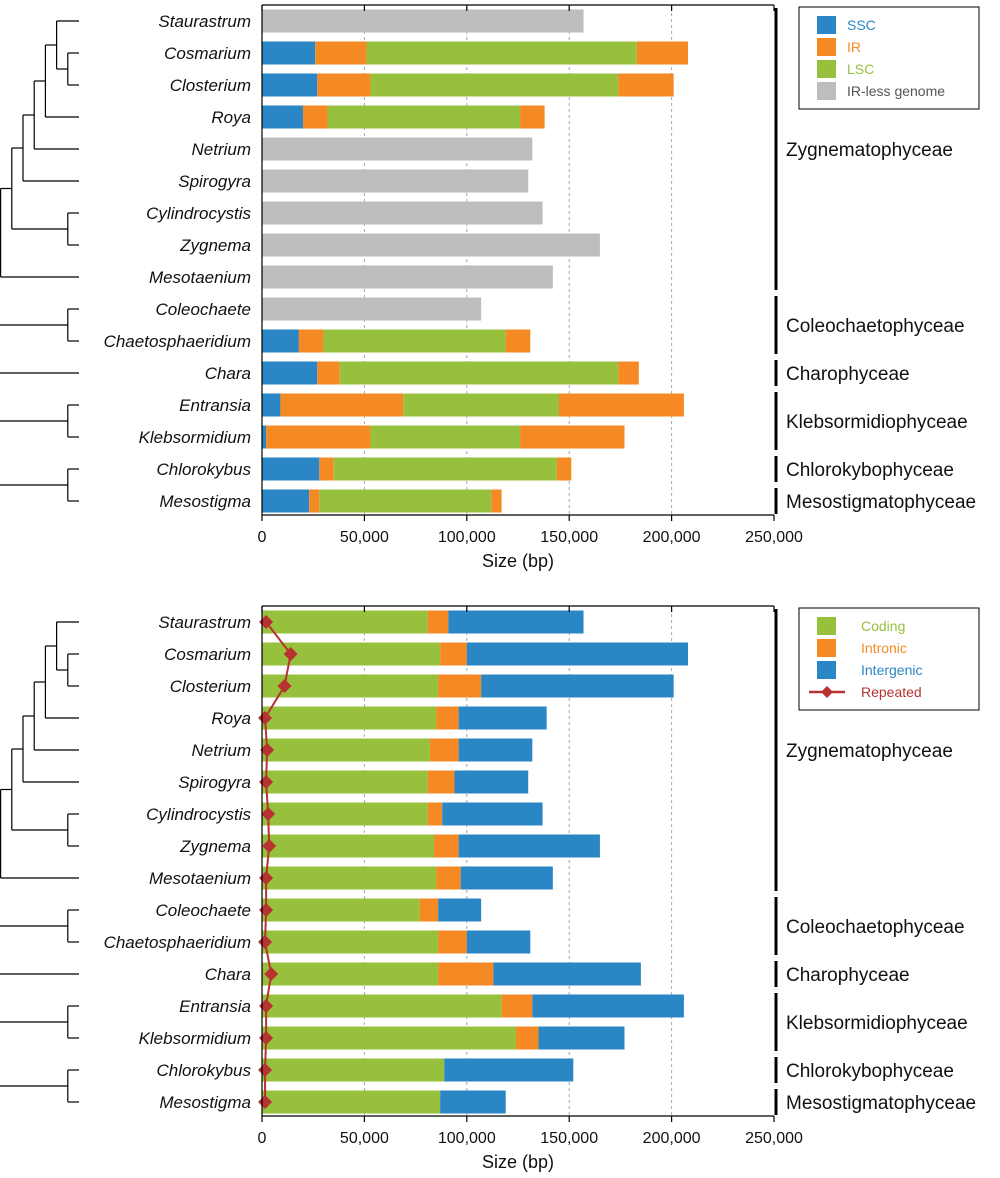  Describe the element at coordinates (311, 341) in the screenshot. I see `bar-ir-chaetosphaeridium` at that location.